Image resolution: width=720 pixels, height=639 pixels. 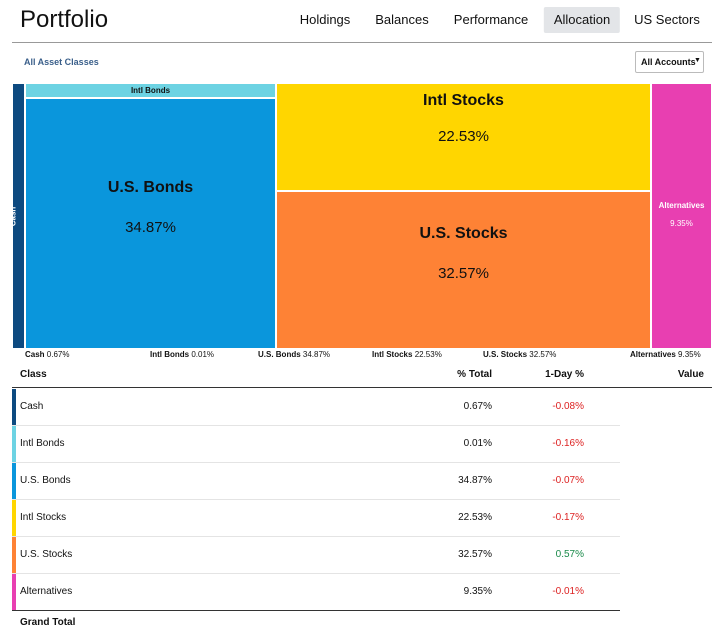 I want to click on cell-class: Alternatives, so click(x=46, y=591).